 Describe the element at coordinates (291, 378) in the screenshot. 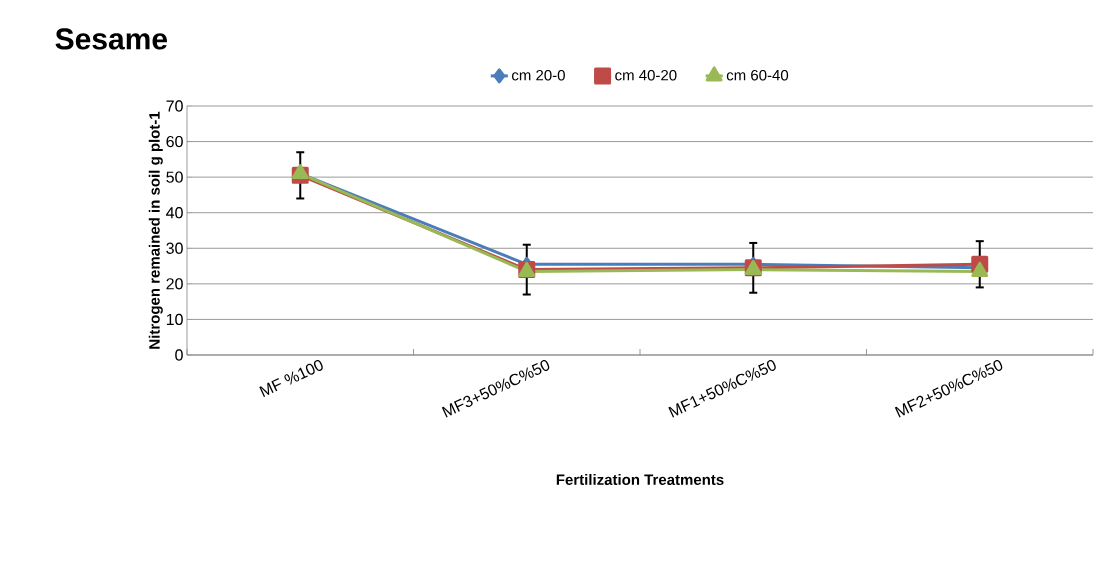

I see `x-tick-label: MF %100` at that location.